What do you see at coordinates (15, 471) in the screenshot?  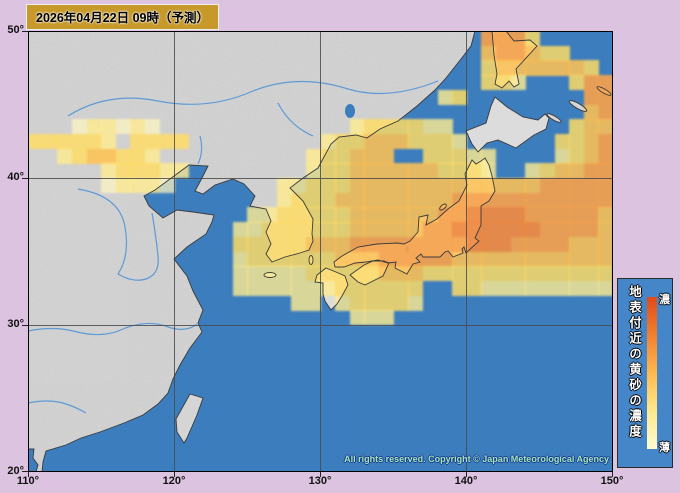 I see `lat-label-20: 20°` at bounding box center [15, 471].